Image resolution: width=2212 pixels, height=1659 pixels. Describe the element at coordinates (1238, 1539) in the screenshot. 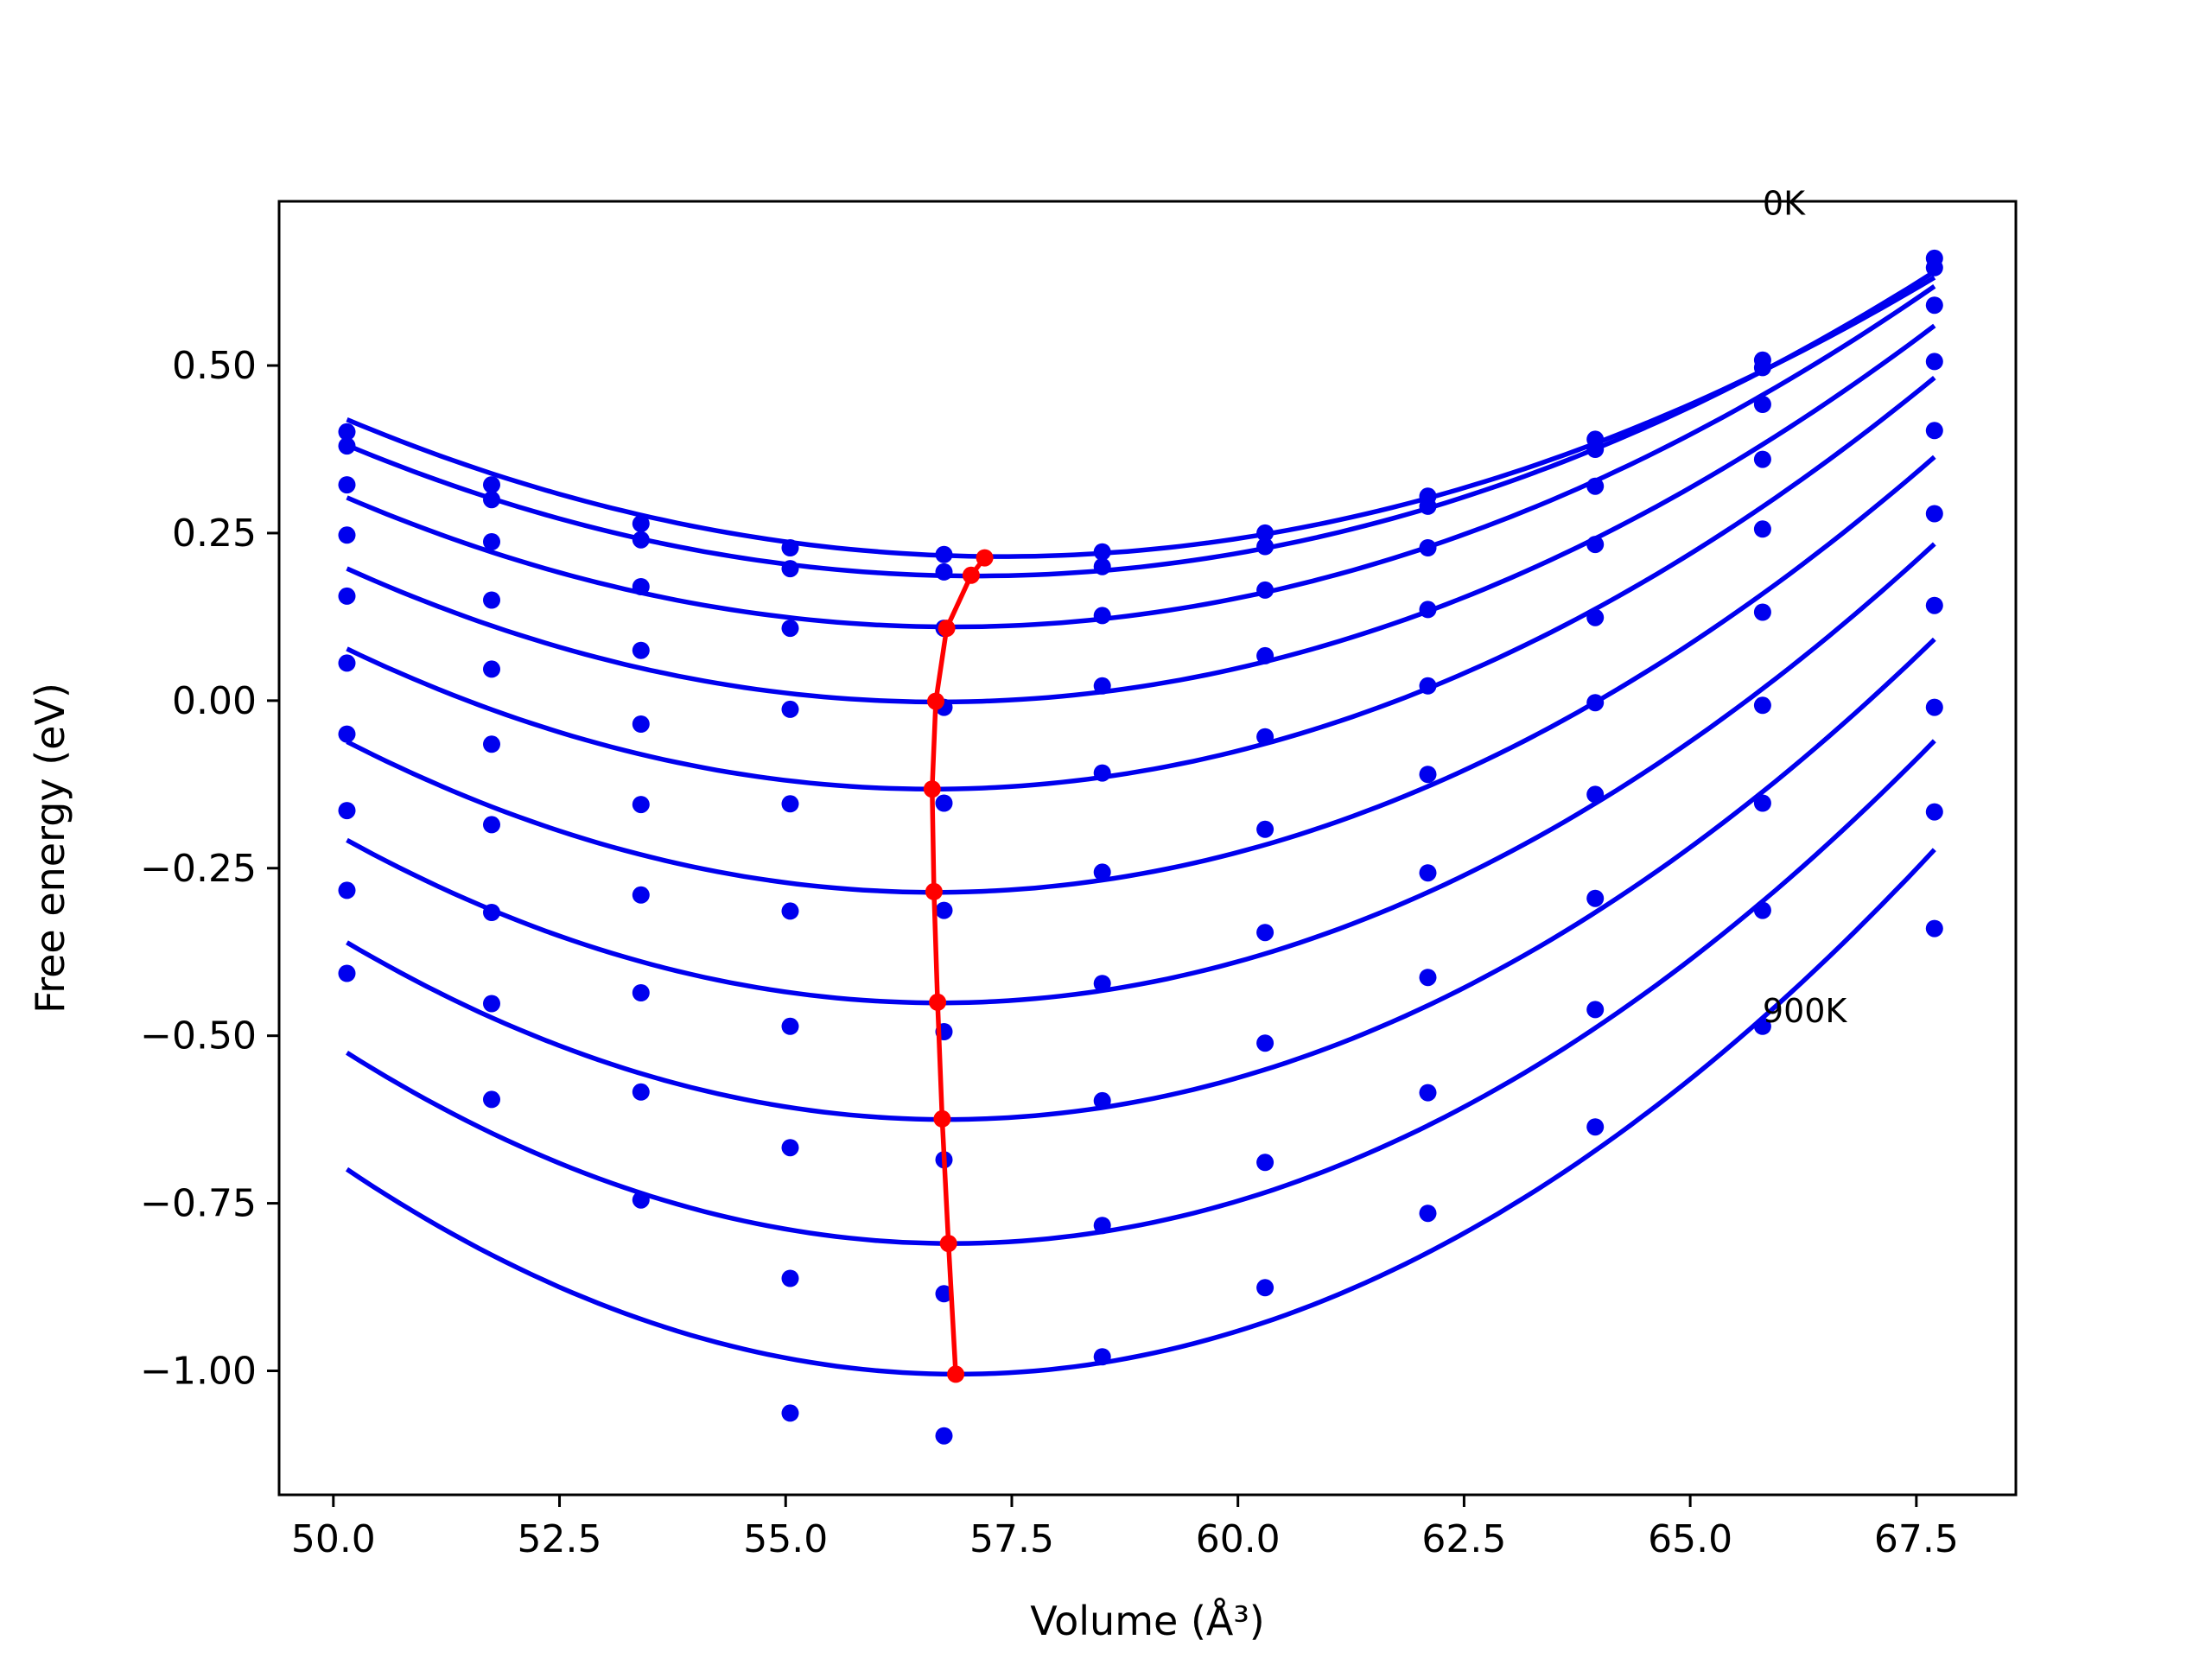

I see `x-tick-label: 60.0` at that location.